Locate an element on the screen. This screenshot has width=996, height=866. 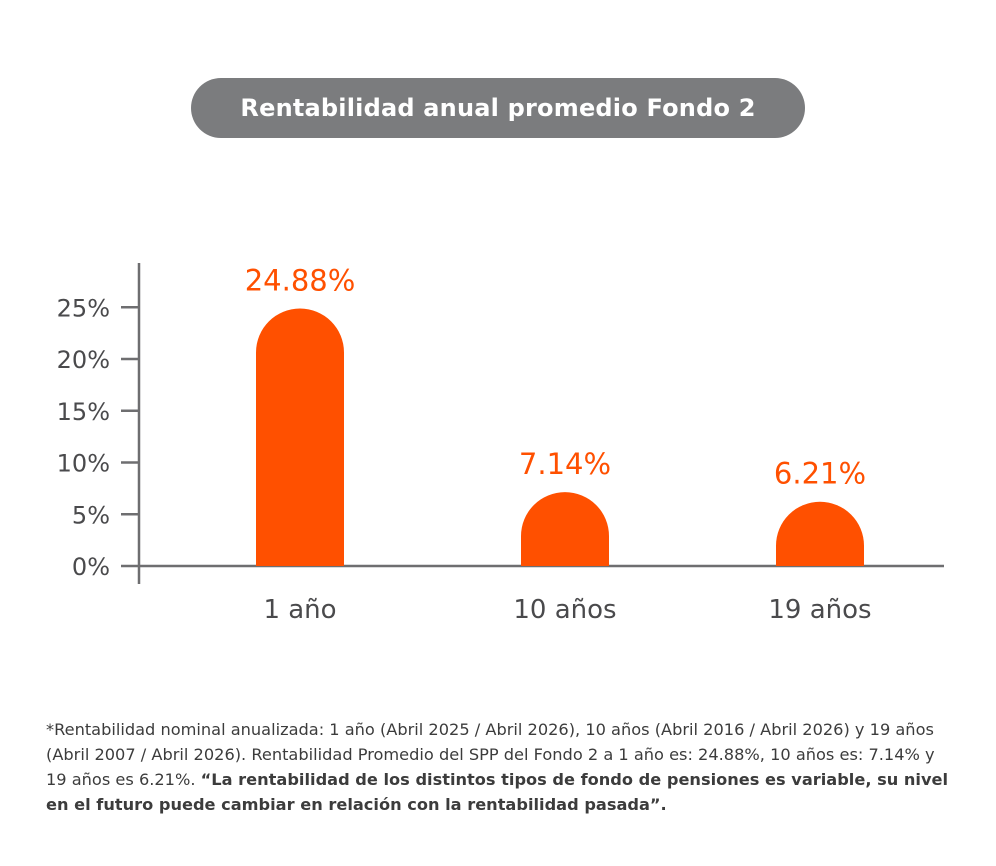
x-axis-categories: 1 año 10 años 19 años is located at coordinates (567, 610).